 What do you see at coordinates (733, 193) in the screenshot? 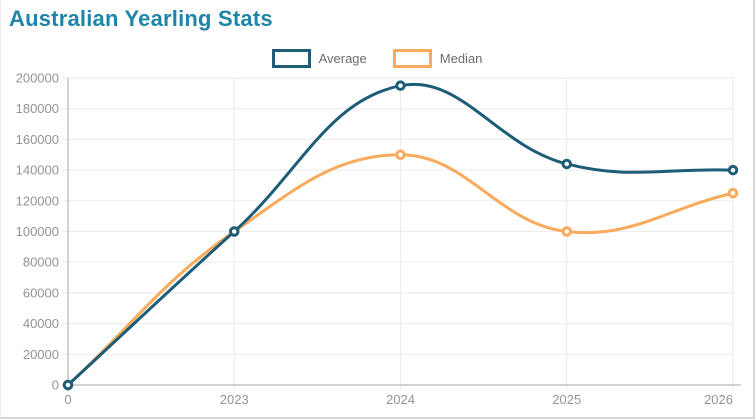
I see `data-point-median-2026` at bounding box center [733, 193].